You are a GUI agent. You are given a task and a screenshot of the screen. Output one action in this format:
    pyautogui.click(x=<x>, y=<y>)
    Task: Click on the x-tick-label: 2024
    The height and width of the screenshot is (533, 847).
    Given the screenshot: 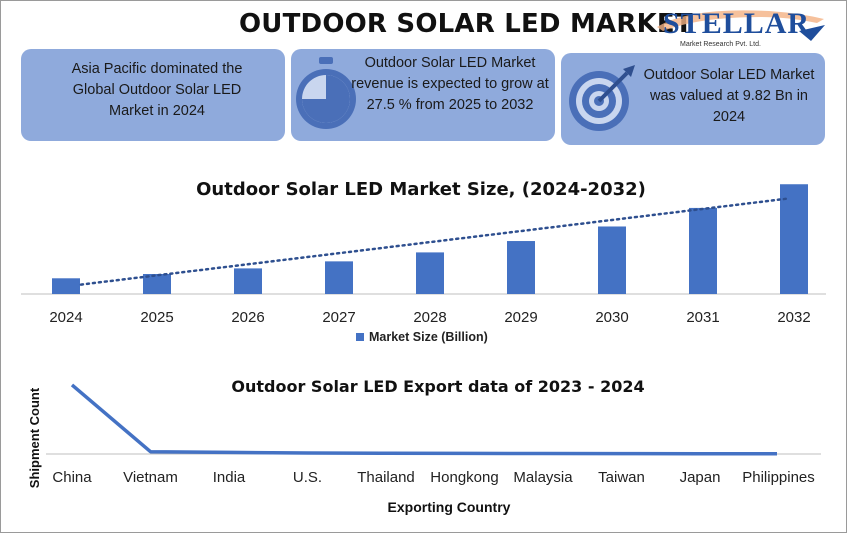 What is the action you would take?
    pyautogui.click(x=65, y=317)
    